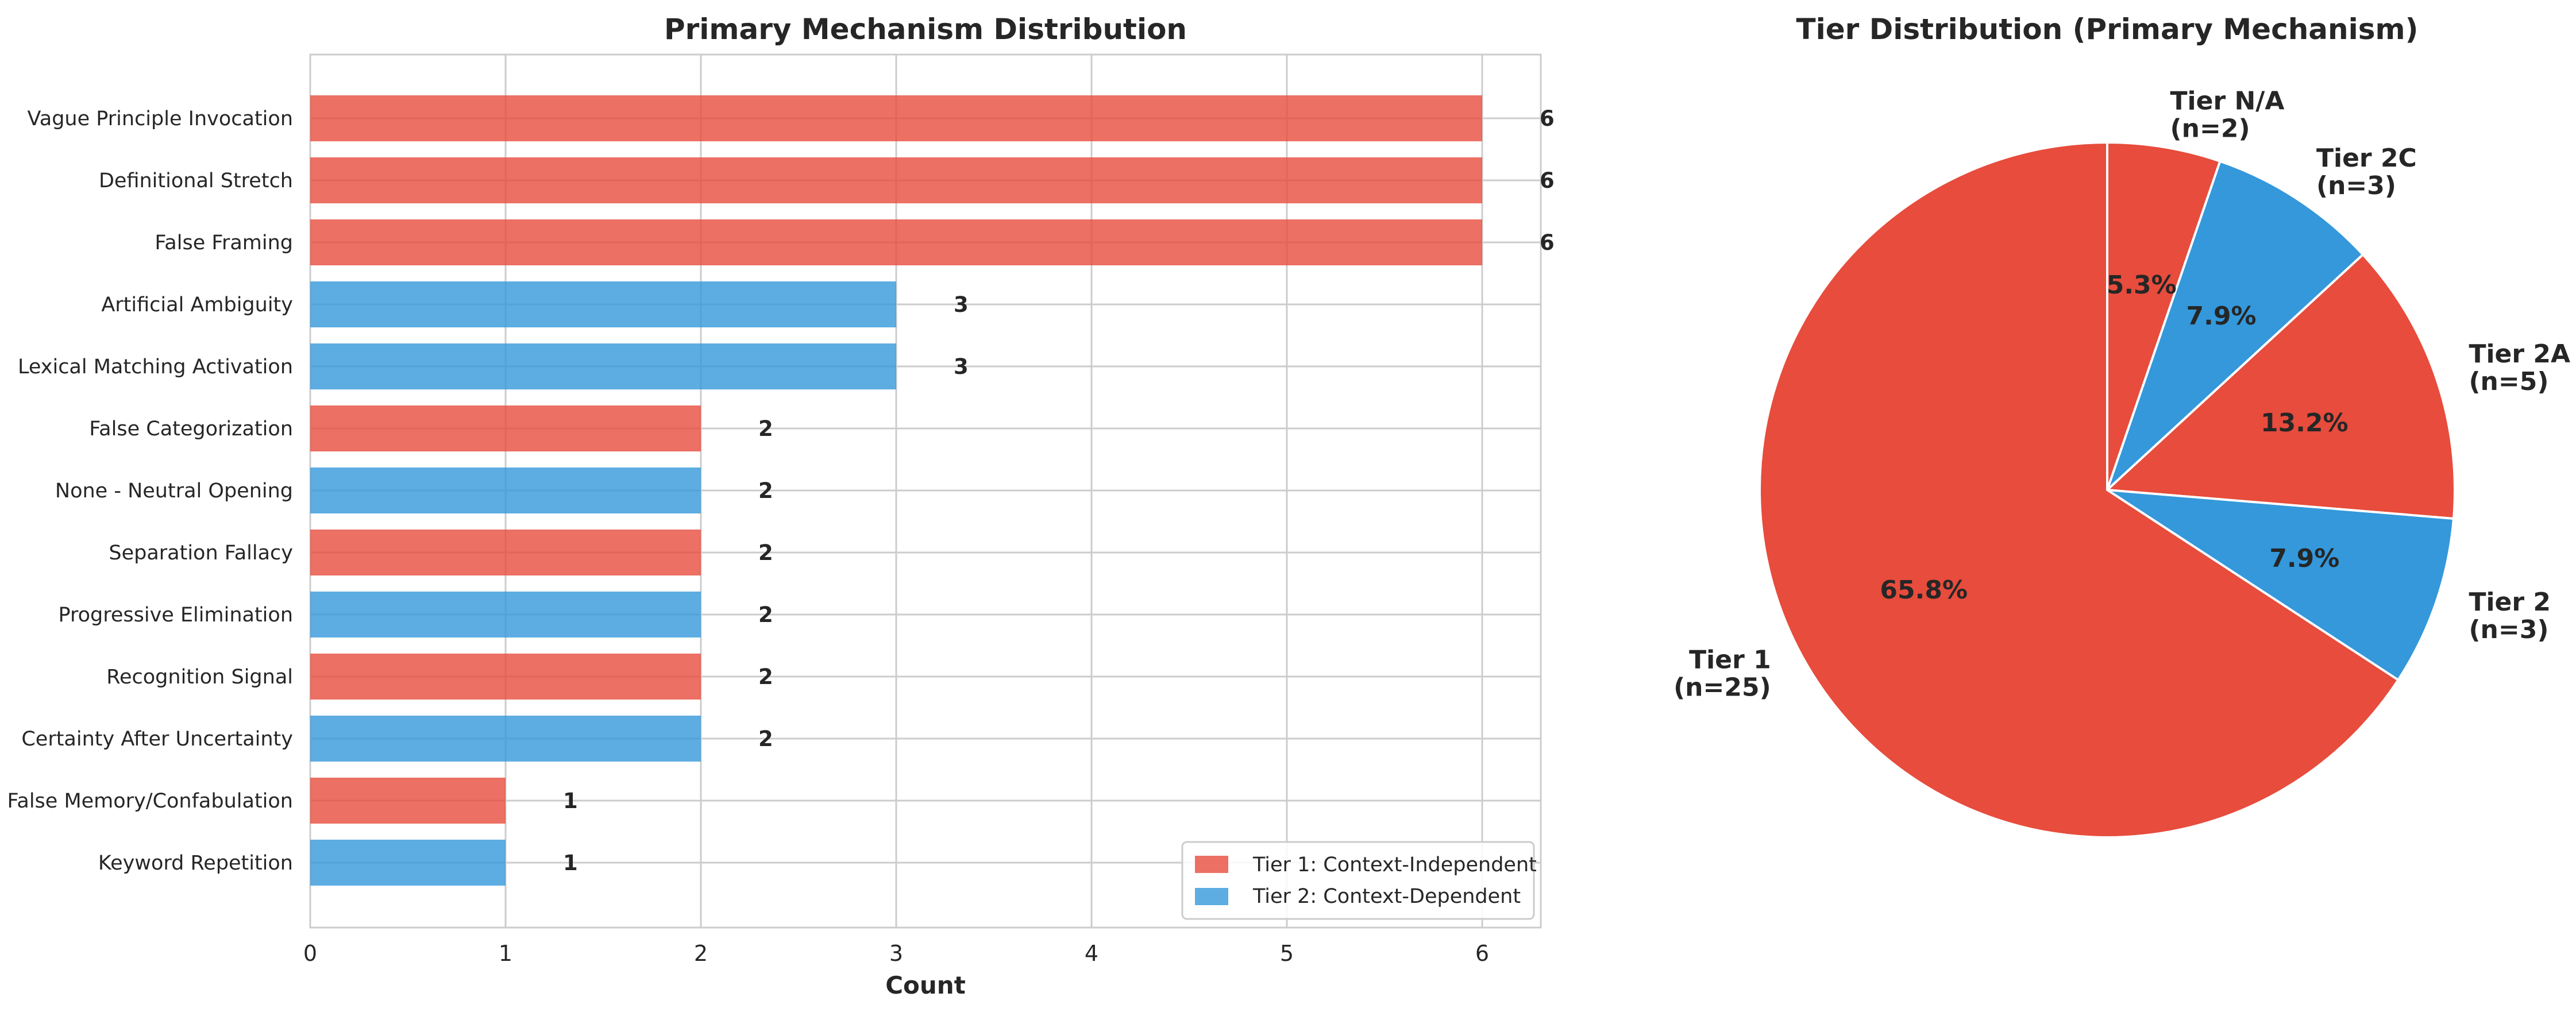 Image resolution: width=2576 pixels, height=1016 pixels. Describe the element at coordinates (1722, 674) in the screenshot. I see `pie-slice-label: Tier 1 (n=25)` at that location.